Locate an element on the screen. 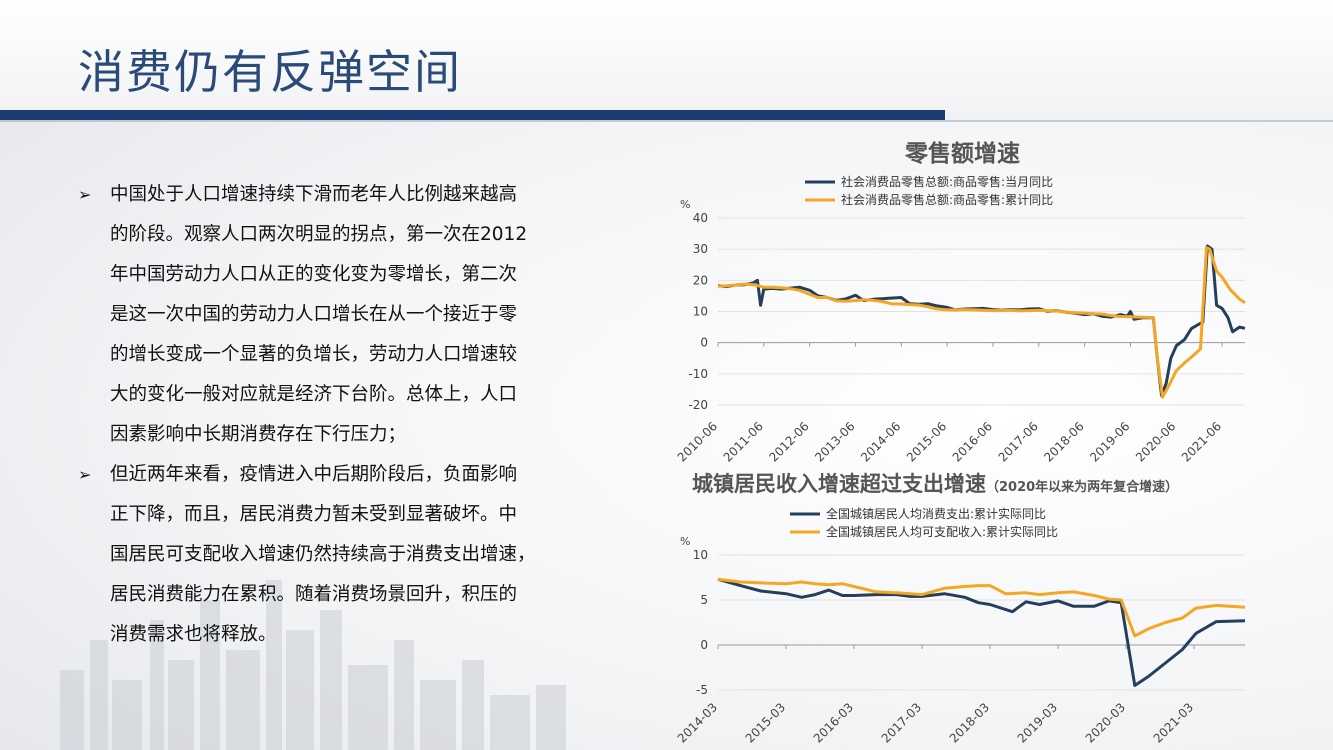  y-tick-label: 20 is located at coordinates (700, 280).